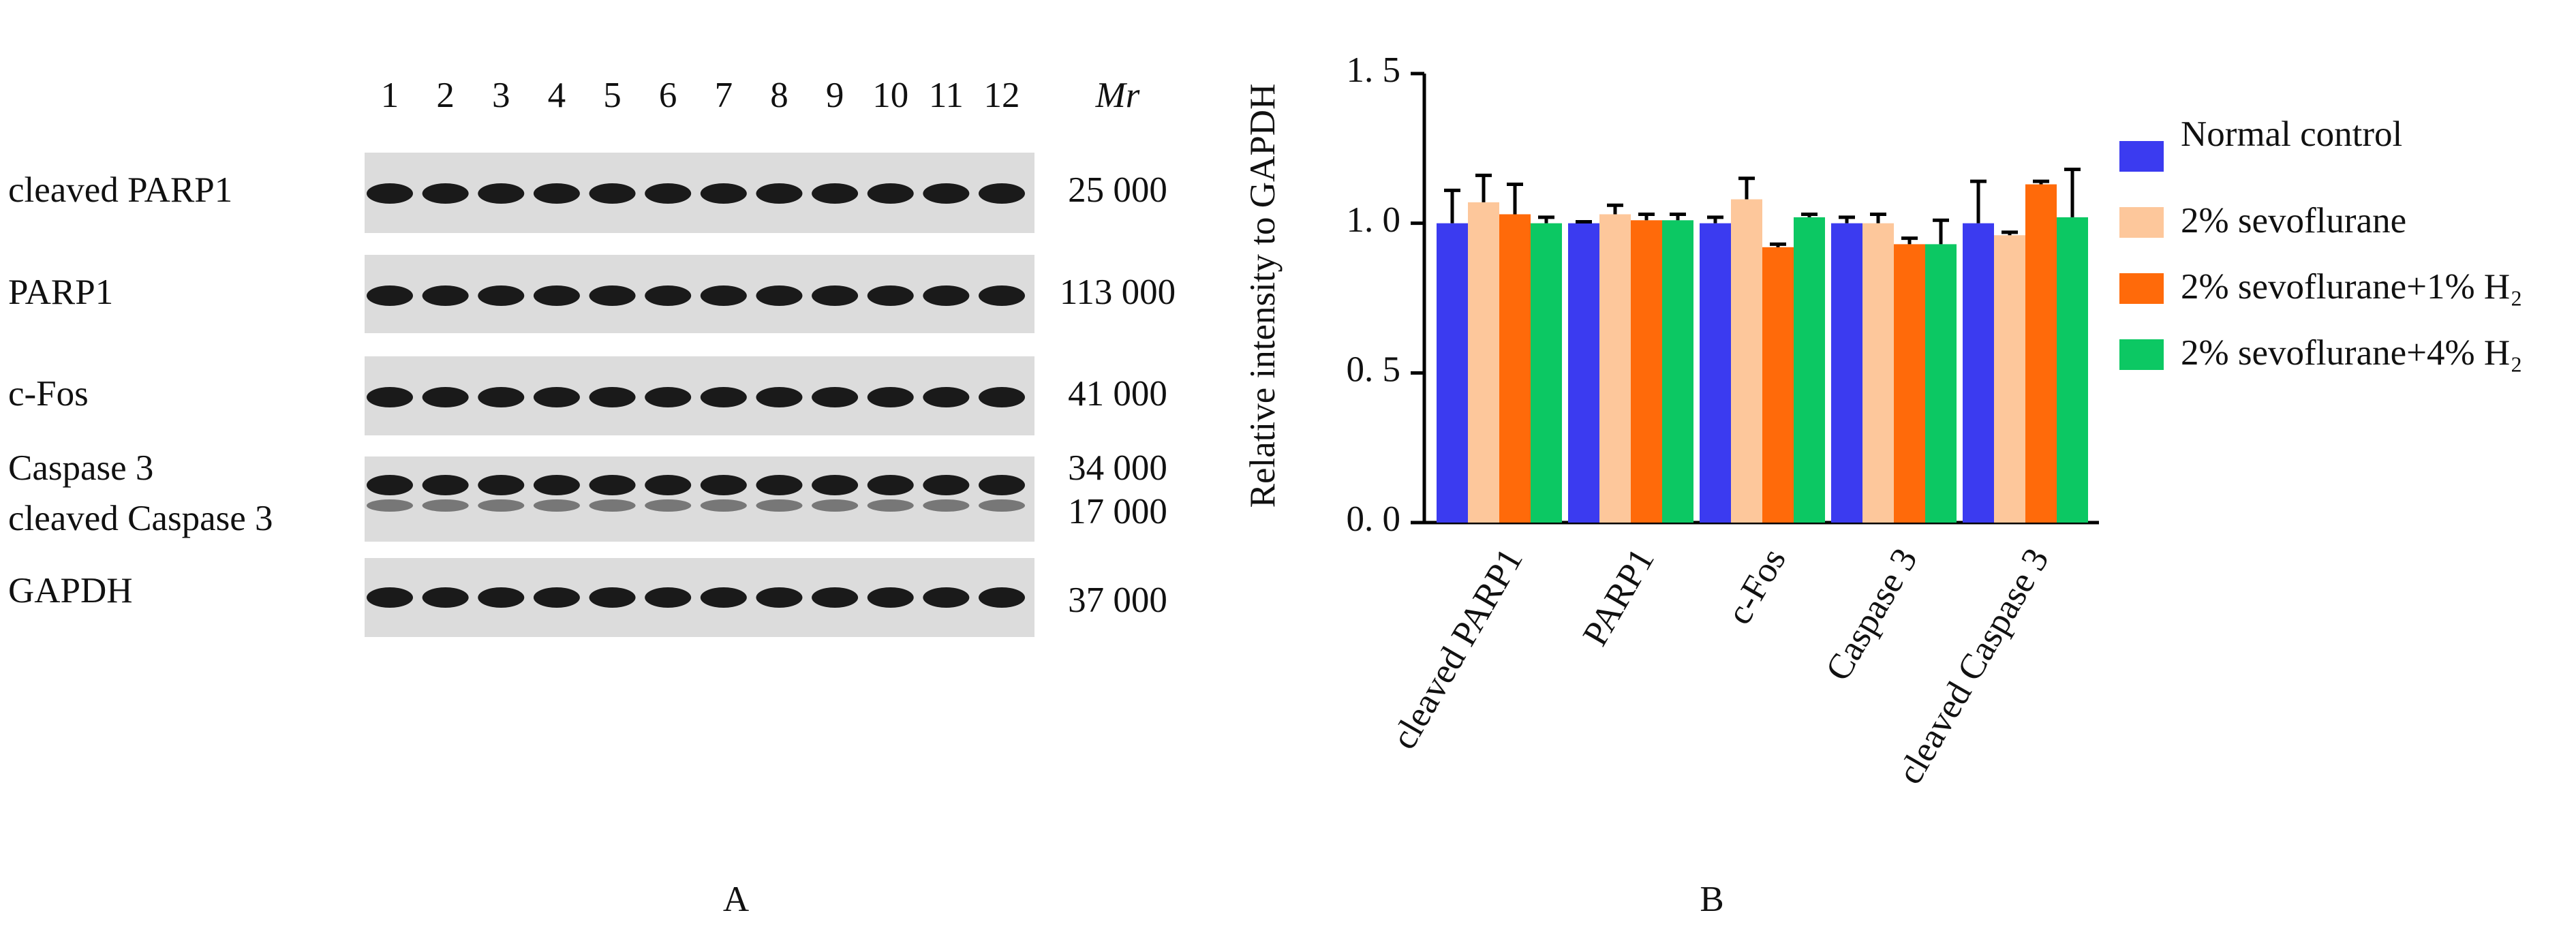 This screenshot has width=2576, height=945. What do you see at coordinates (80, 468) in the screenshot?
I see `row-label: Caspase 3` at bounding box center [80, 468].